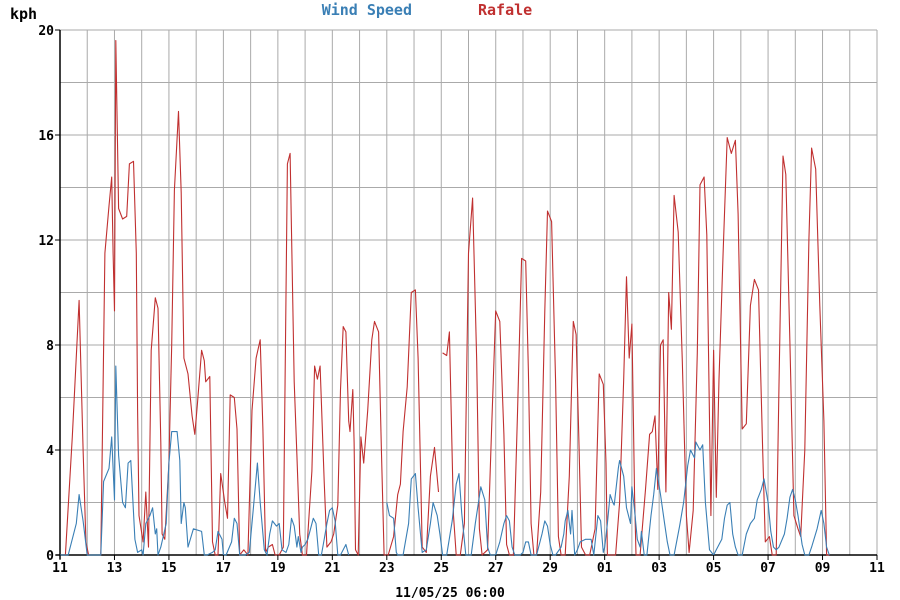 This screenshot has width=900, height=600. Describe the element at coordinates (450, 593) in the screenshot. I see `x-axis-title: 11/05/25 06:00` at that location.